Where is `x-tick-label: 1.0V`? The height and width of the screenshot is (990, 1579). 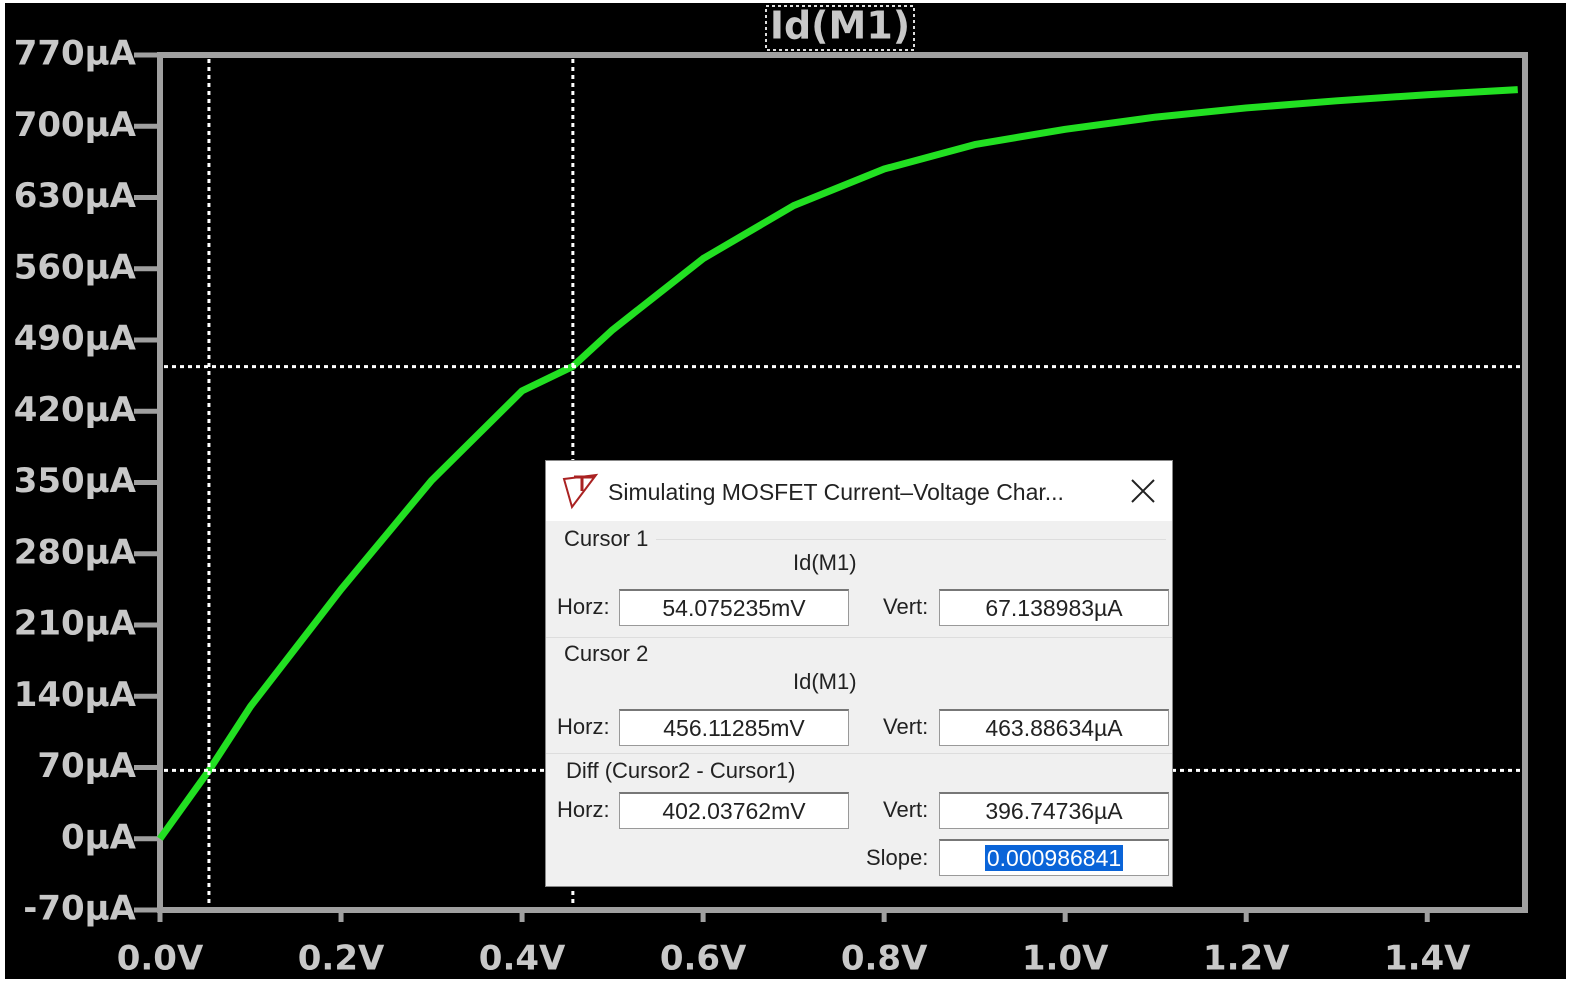 x-tick-label: 1.0V is located at coordinates (1065, 959).